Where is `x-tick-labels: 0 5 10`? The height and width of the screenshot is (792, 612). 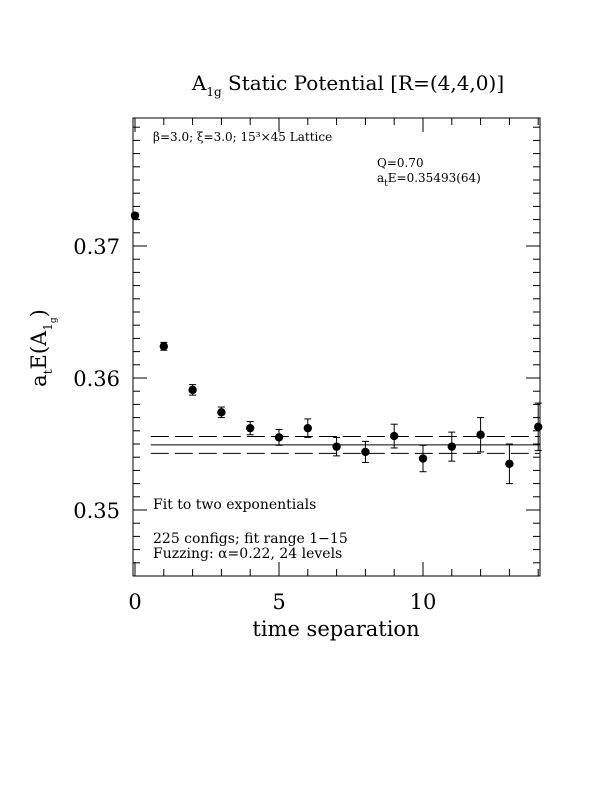
x-tick-labels: 0 5 10 is located at coordinates (282, 602).